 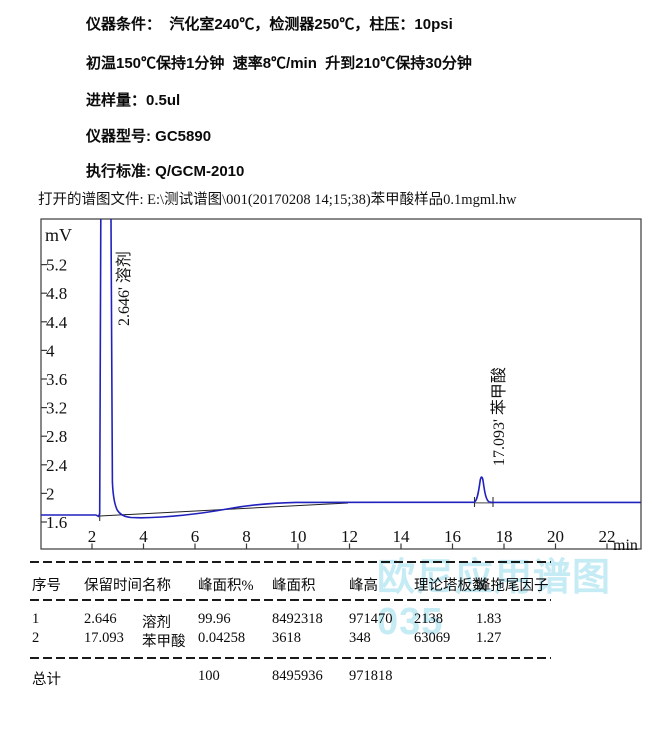 What do you see at coordinates (294, 586) in the screenshot?
I see `col-header-area: 峰面积` at bounding box center [294, 586].